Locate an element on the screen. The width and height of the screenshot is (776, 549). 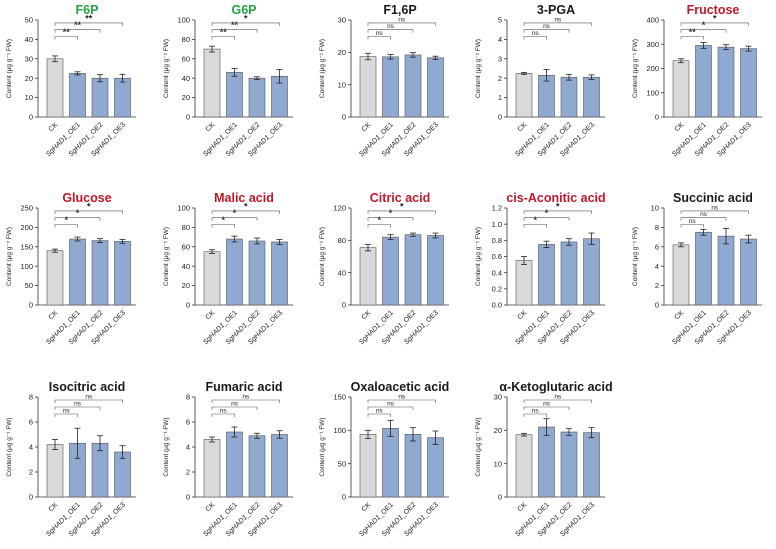
y-tick-label: 200 is located at coordinates (652, 68).